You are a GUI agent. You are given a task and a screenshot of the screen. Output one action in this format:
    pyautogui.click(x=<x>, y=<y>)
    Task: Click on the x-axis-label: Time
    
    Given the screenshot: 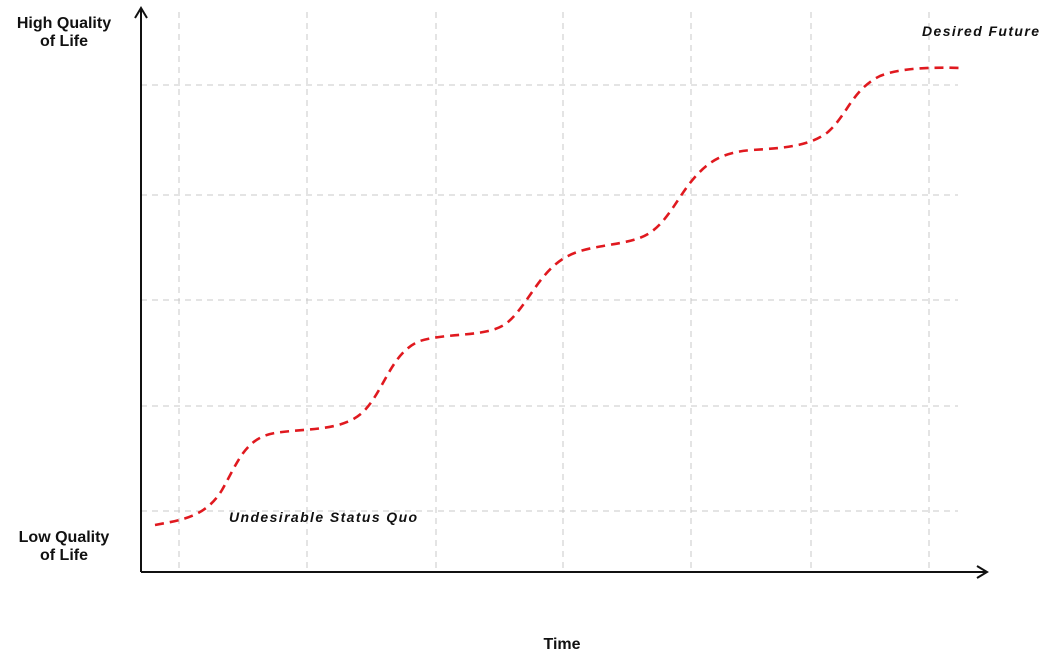 What is the action you would take?
    pyautogui.click(x=562, y=644)
    